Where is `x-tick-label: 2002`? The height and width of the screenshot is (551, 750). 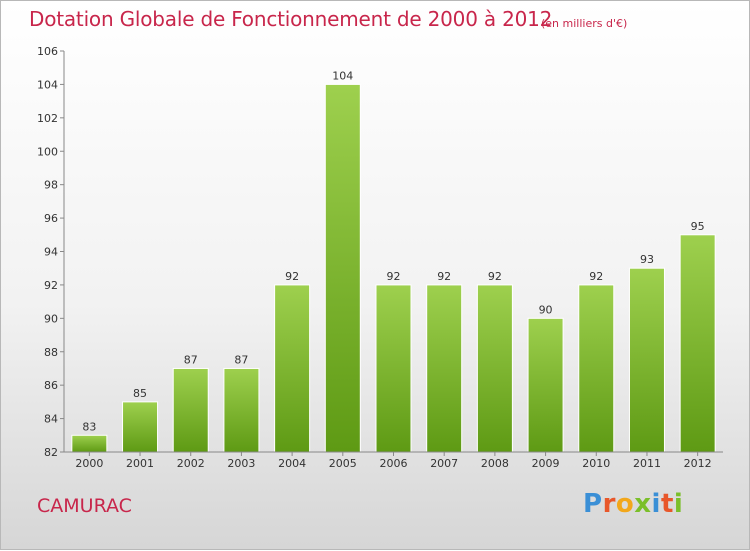
x-tick-label: 2002 is located at coordinates (191, 463).